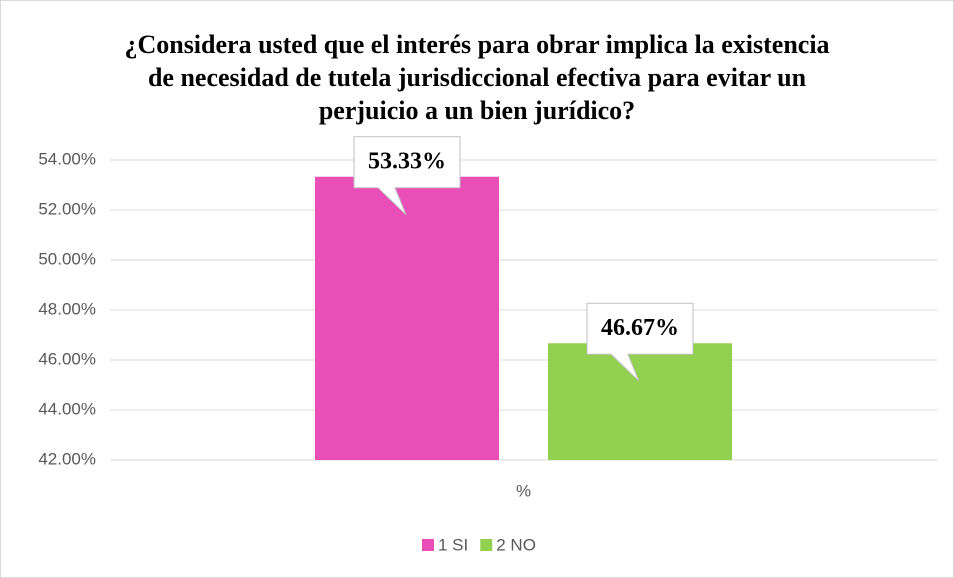 This screenshot has height=578, width=954. What do you see at coordinates (67, 458) in the screenshot?
I see `y-tick-label: 42.00%` at bounding box center [67, 458].